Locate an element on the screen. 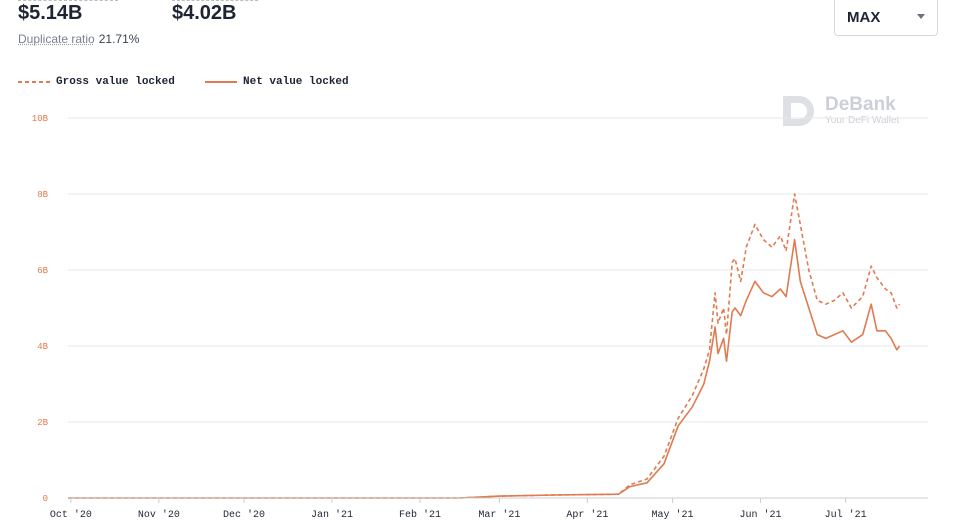  range-select: MAX is located at coordinates (886, 18).